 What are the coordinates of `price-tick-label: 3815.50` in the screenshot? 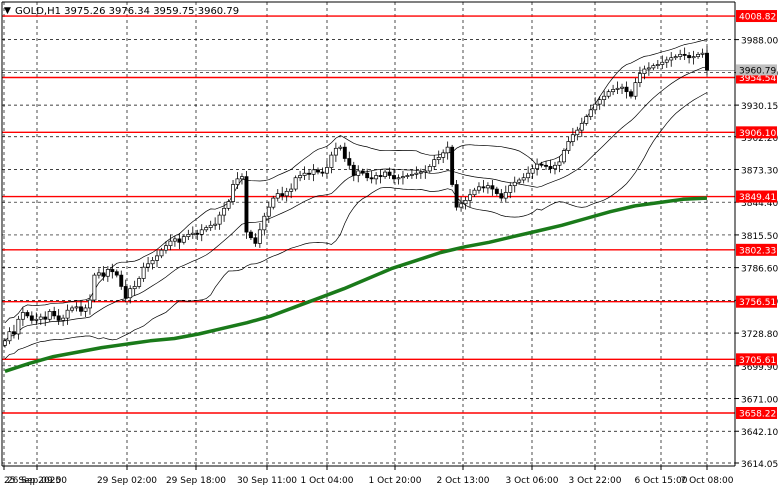 It's located at (759, 237).